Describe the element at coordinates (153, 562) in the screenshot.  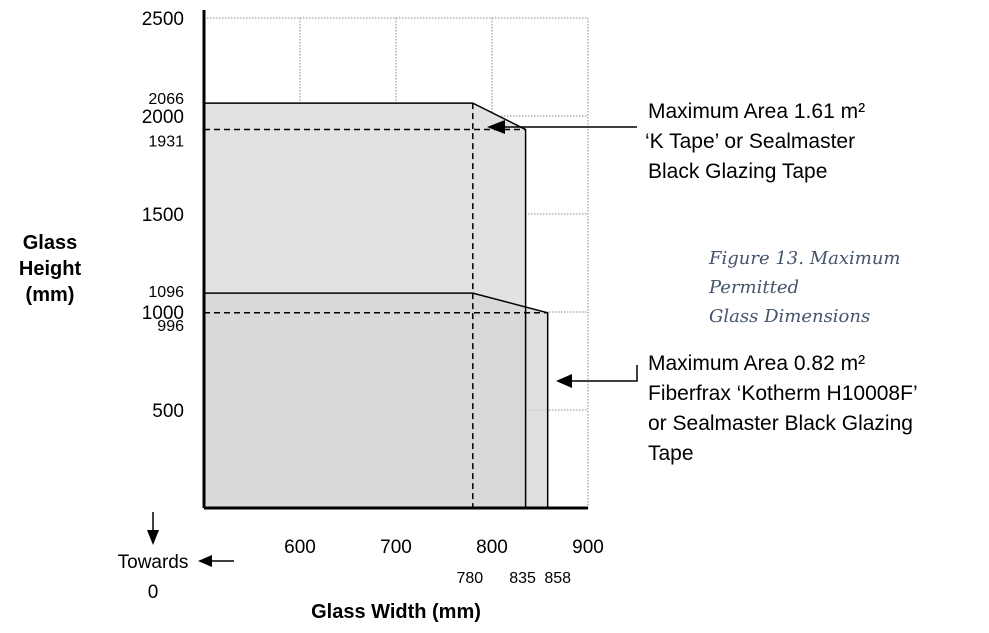
I see `towards-zero-label: Towards` at that location.